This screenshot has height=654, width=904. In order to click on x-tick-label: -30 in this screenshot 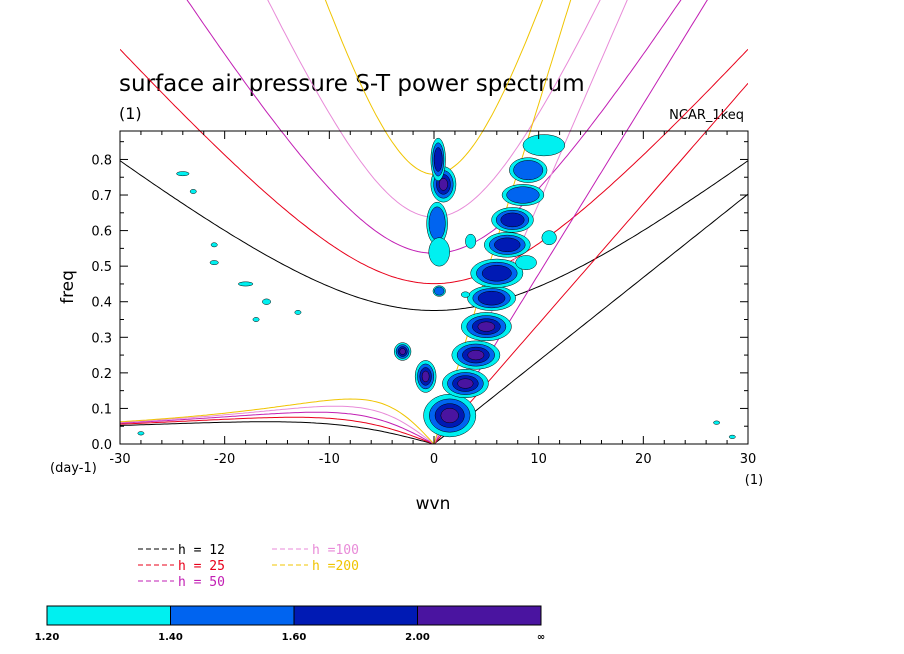, I will do `click(119, 459)`.